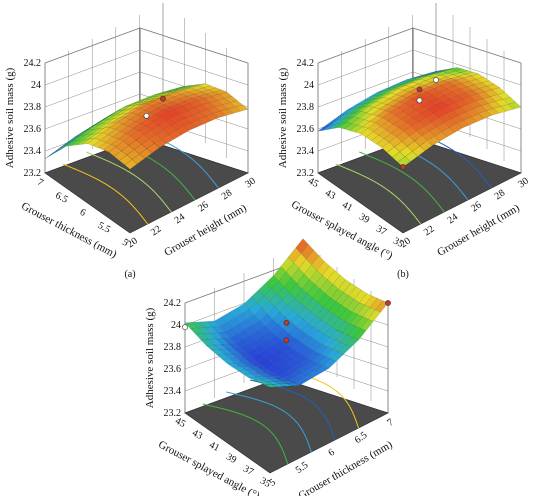 Image resolution: width=550 pixels, height=496 pixels. Describe the element at coordinates (248, 471) in the screenshot. I see `y-tick-label: 37` at that location.